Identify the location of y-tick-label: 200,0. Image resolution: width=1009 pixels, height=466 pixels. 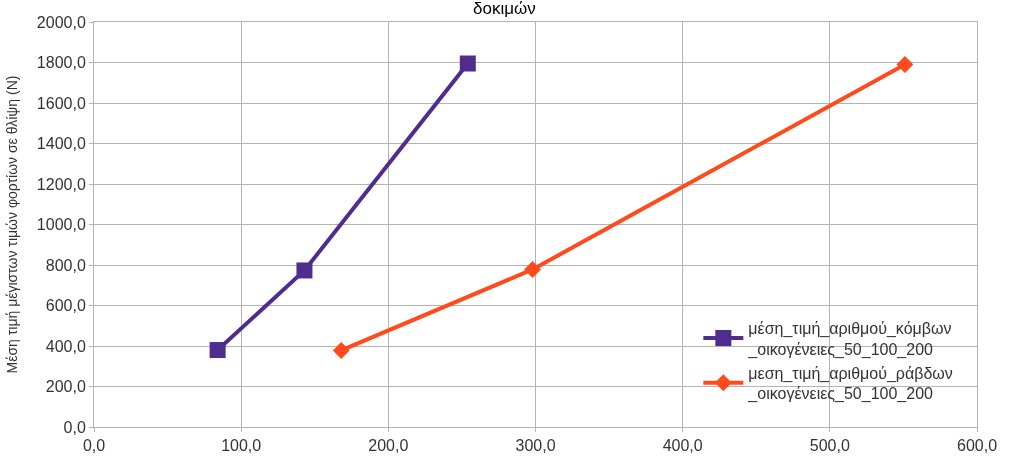
(65, 387).